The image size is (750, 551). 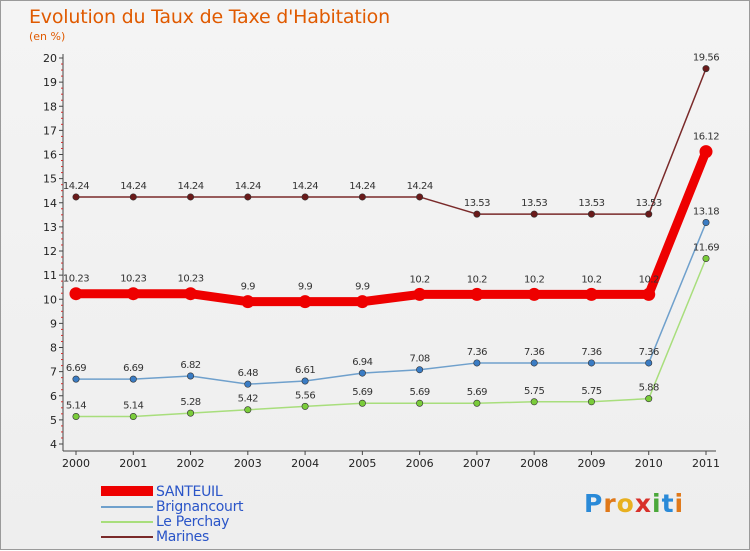 What do you see at coordinates (190, 365) in the screenshot?
I see `data-label-brignancourt: 6.82` at bounding box center [190, 365].